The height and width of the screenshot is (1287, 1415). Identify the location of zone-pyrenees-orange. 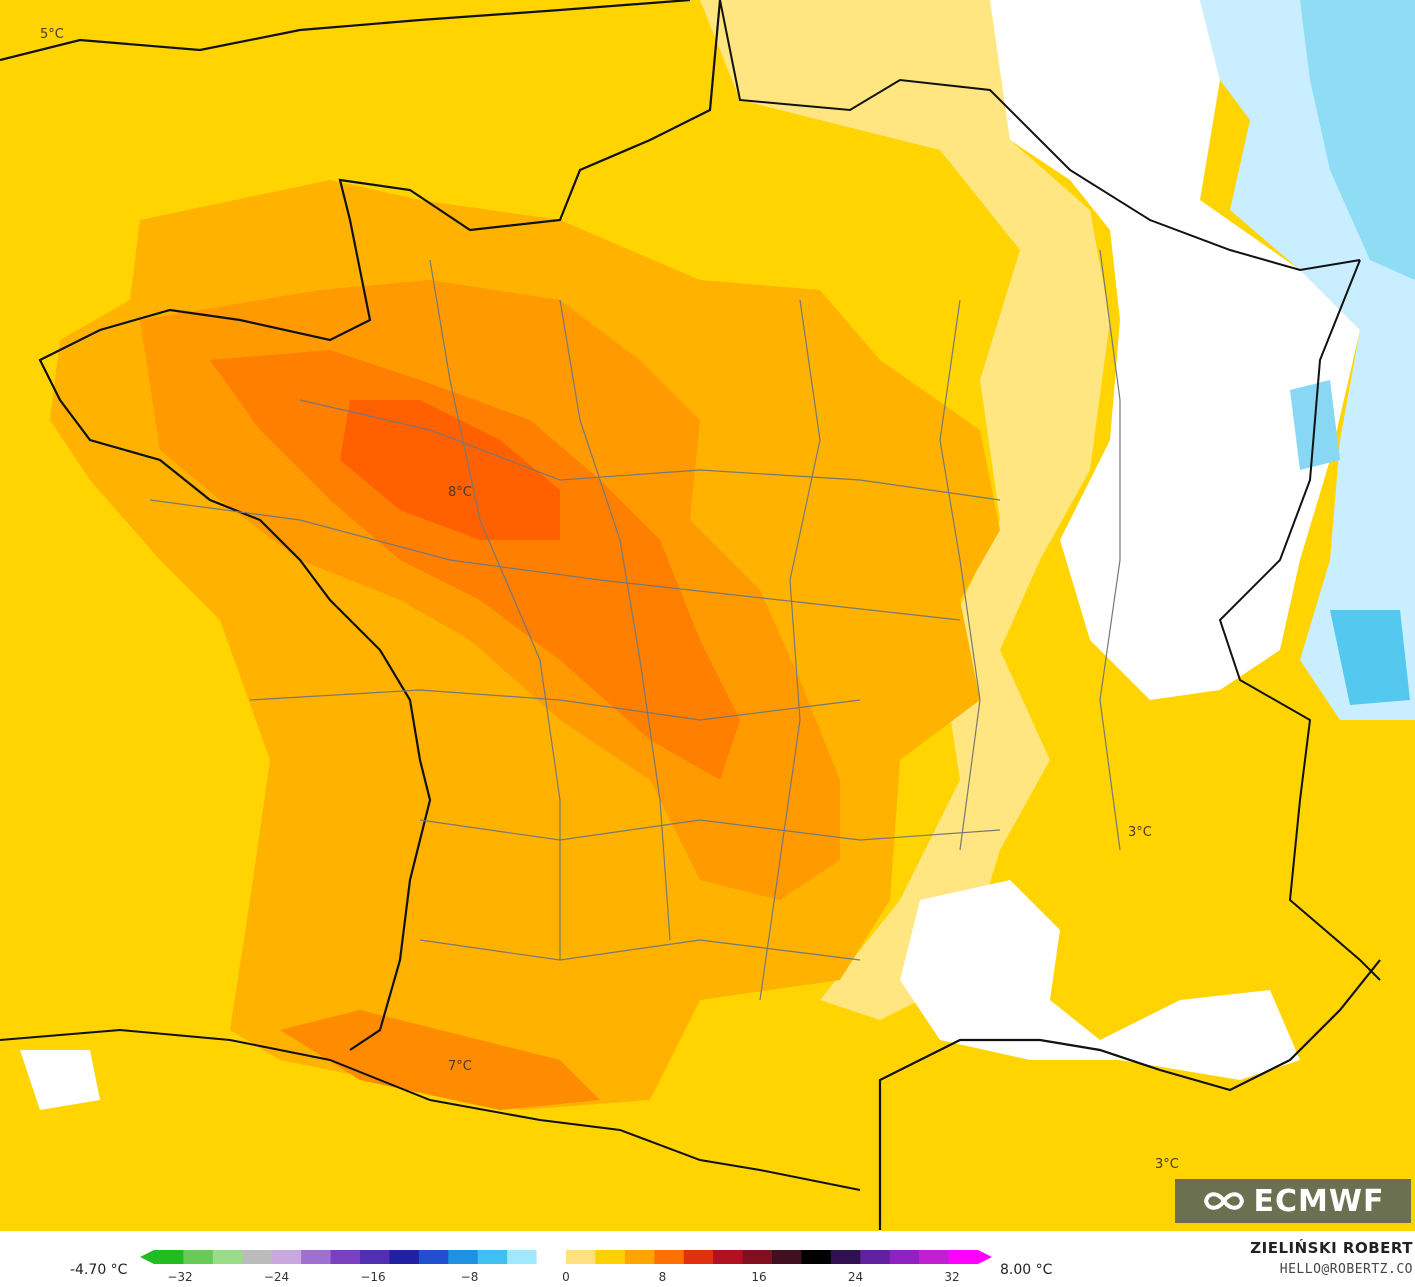
(440, 1060).